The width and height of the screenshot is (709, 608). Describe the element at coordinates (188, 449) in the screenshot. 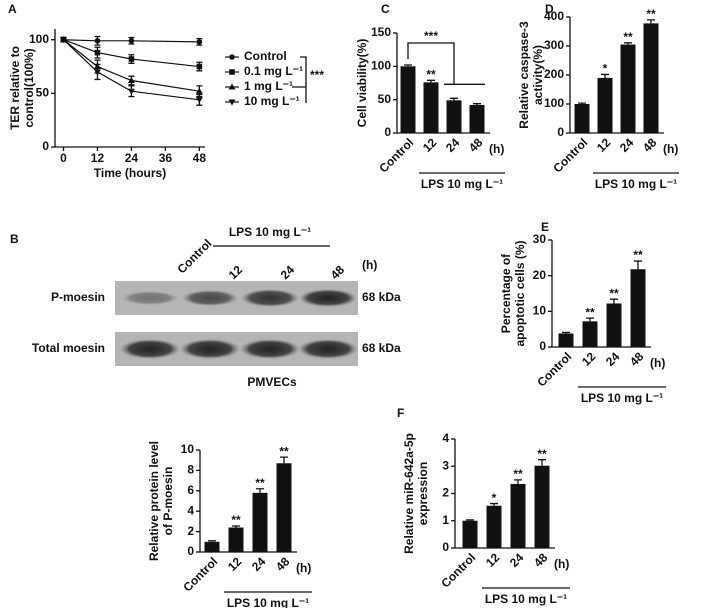

I see `y-tick-label: 10` at that location.